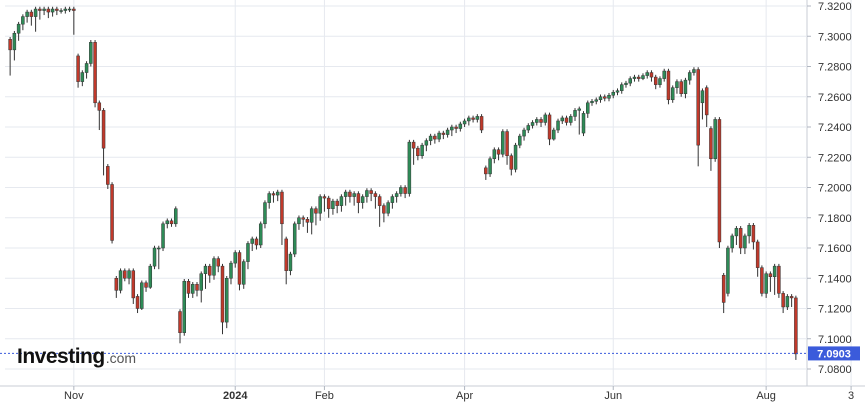  I want to click on y-tick-label: 7.2800, so click(835, 68).